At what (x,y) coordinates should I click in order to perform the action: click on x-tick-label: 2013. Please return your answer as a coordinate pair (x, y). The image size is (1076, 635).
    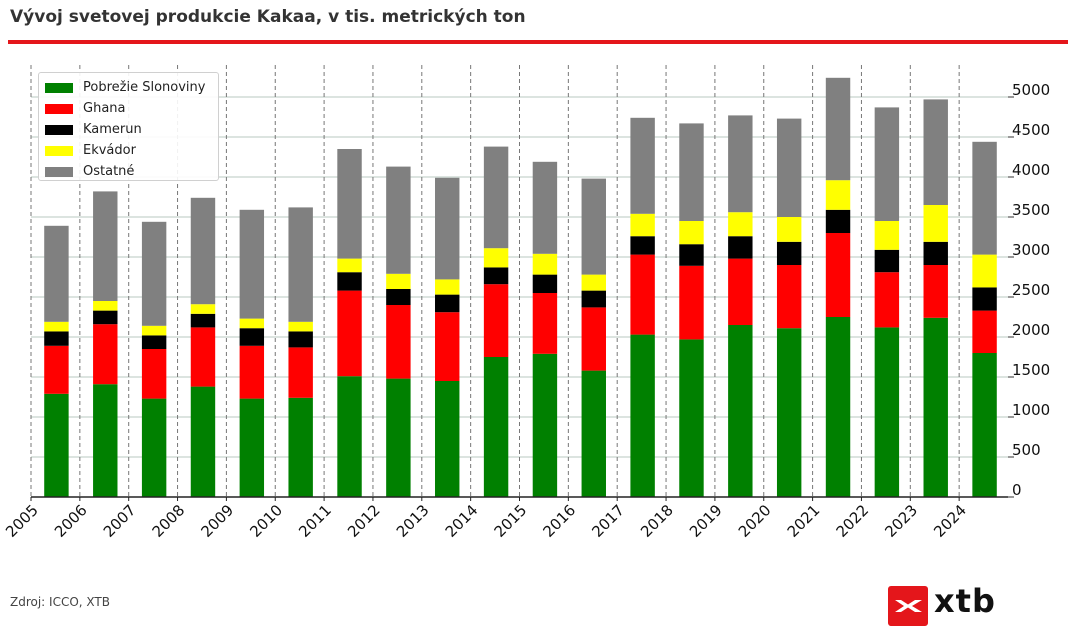
    Looking at the image, I should click on (413, 521).